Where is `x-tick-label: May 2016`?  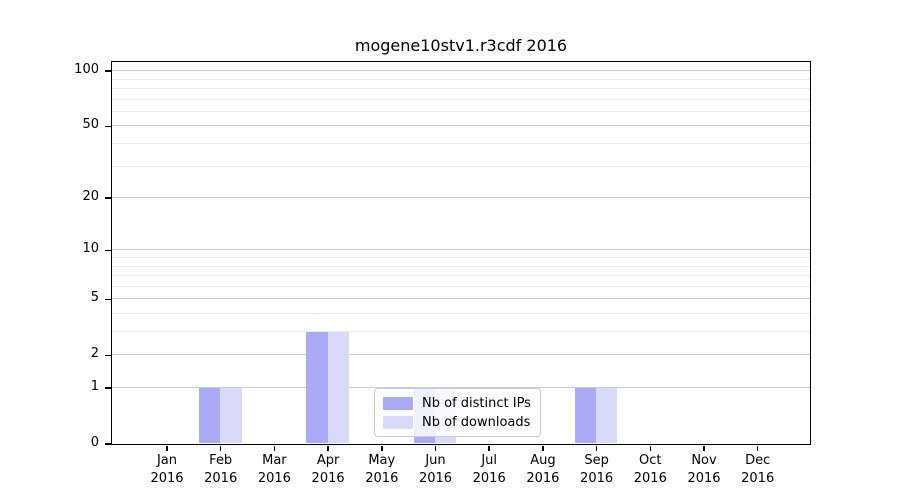 x-tick-label: May 2016 is located at coordinates (382, 469).